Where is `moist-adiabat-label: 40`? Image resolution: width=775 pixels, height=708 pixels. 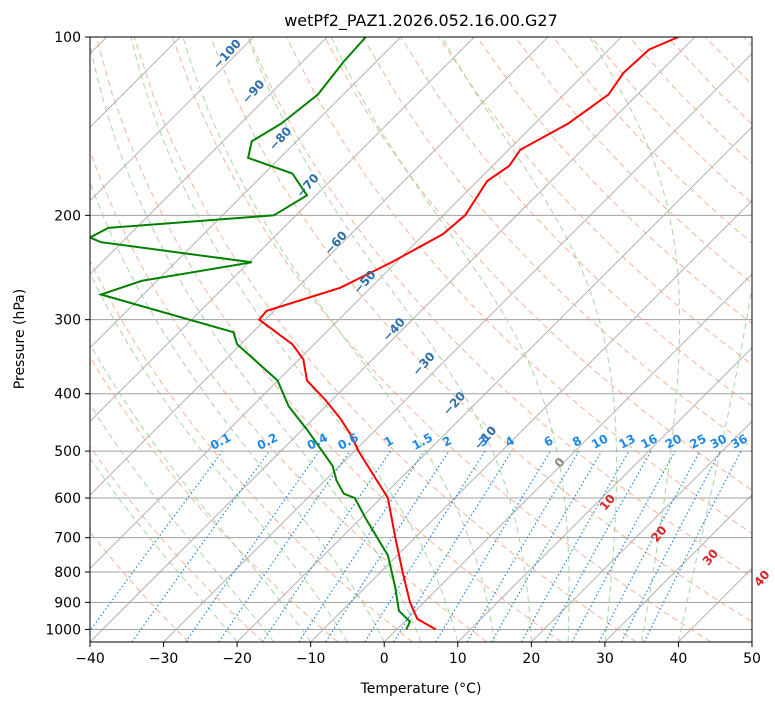
moist-adiabat-label: 40 is located at coordinates (761, 578).